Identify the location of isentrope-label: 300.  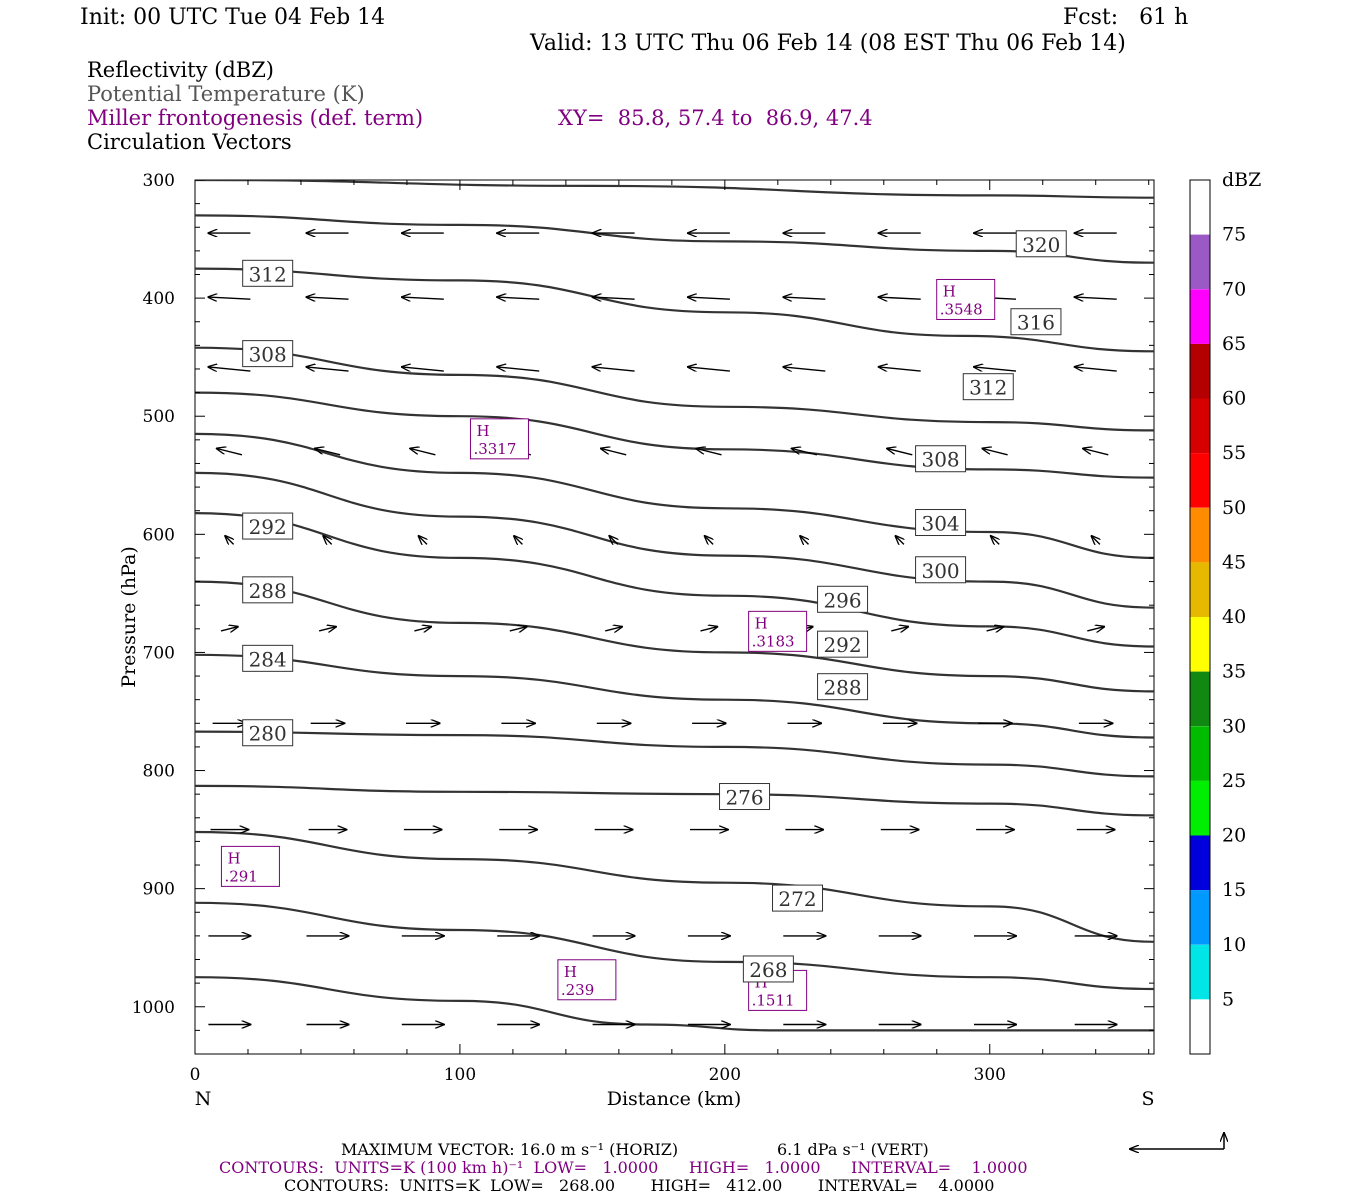
(940, 571).